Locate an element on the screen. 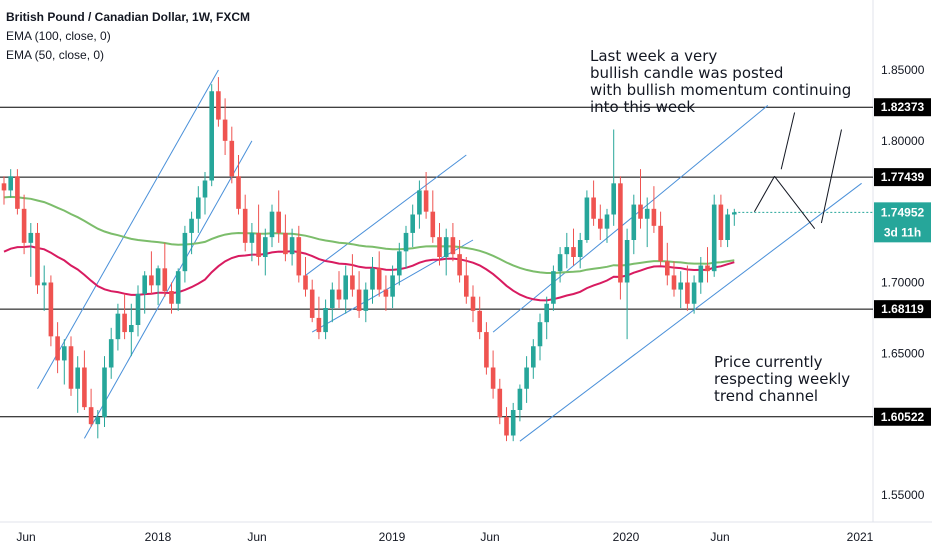  price-tick-label: 1.65000 is located at coordinates (903, 353).